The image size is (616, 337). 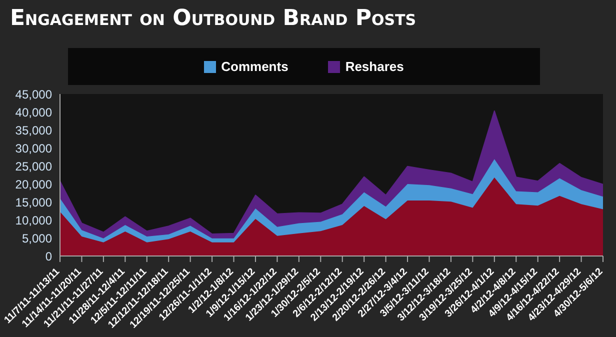 What do you see at coordinates (374, 66) in the screenshot?
I see `legend-label: Reshares` at bounding box center [374, 66].